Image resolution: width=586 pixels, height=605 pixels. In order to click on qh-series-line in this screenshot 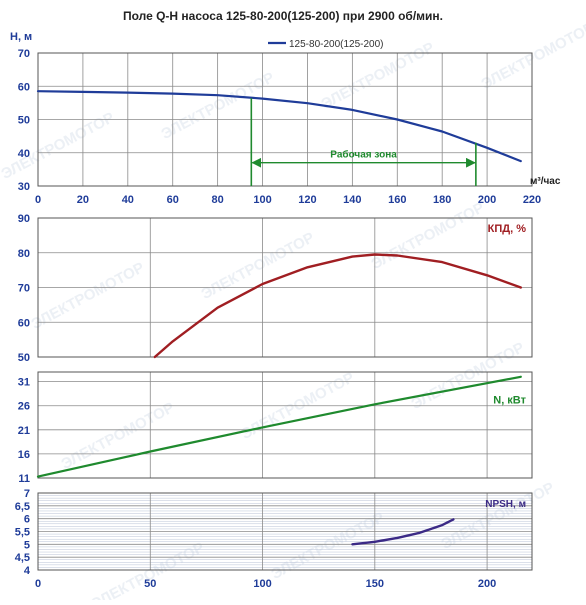, I will do `click(279, 126)`.